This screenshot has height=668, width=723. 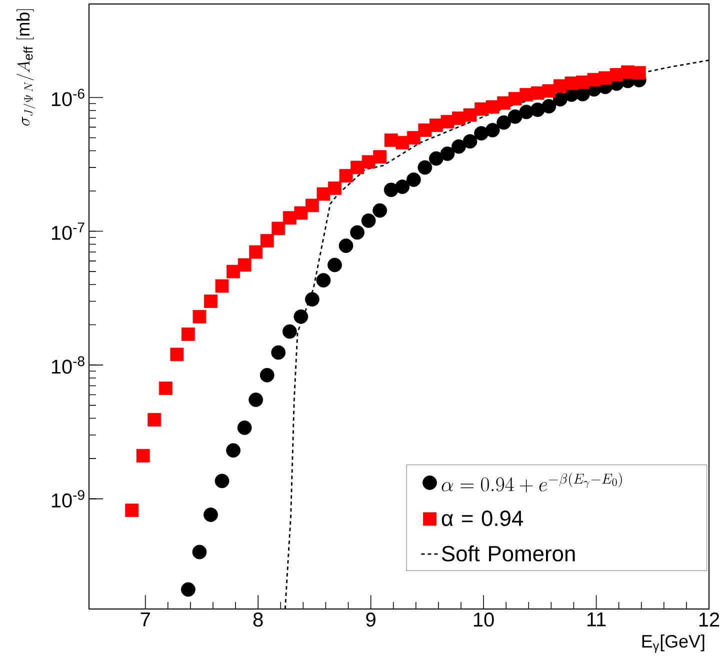 I want to click on y-tick-label: 10$^{-7}$, so click(x=68, y=231).